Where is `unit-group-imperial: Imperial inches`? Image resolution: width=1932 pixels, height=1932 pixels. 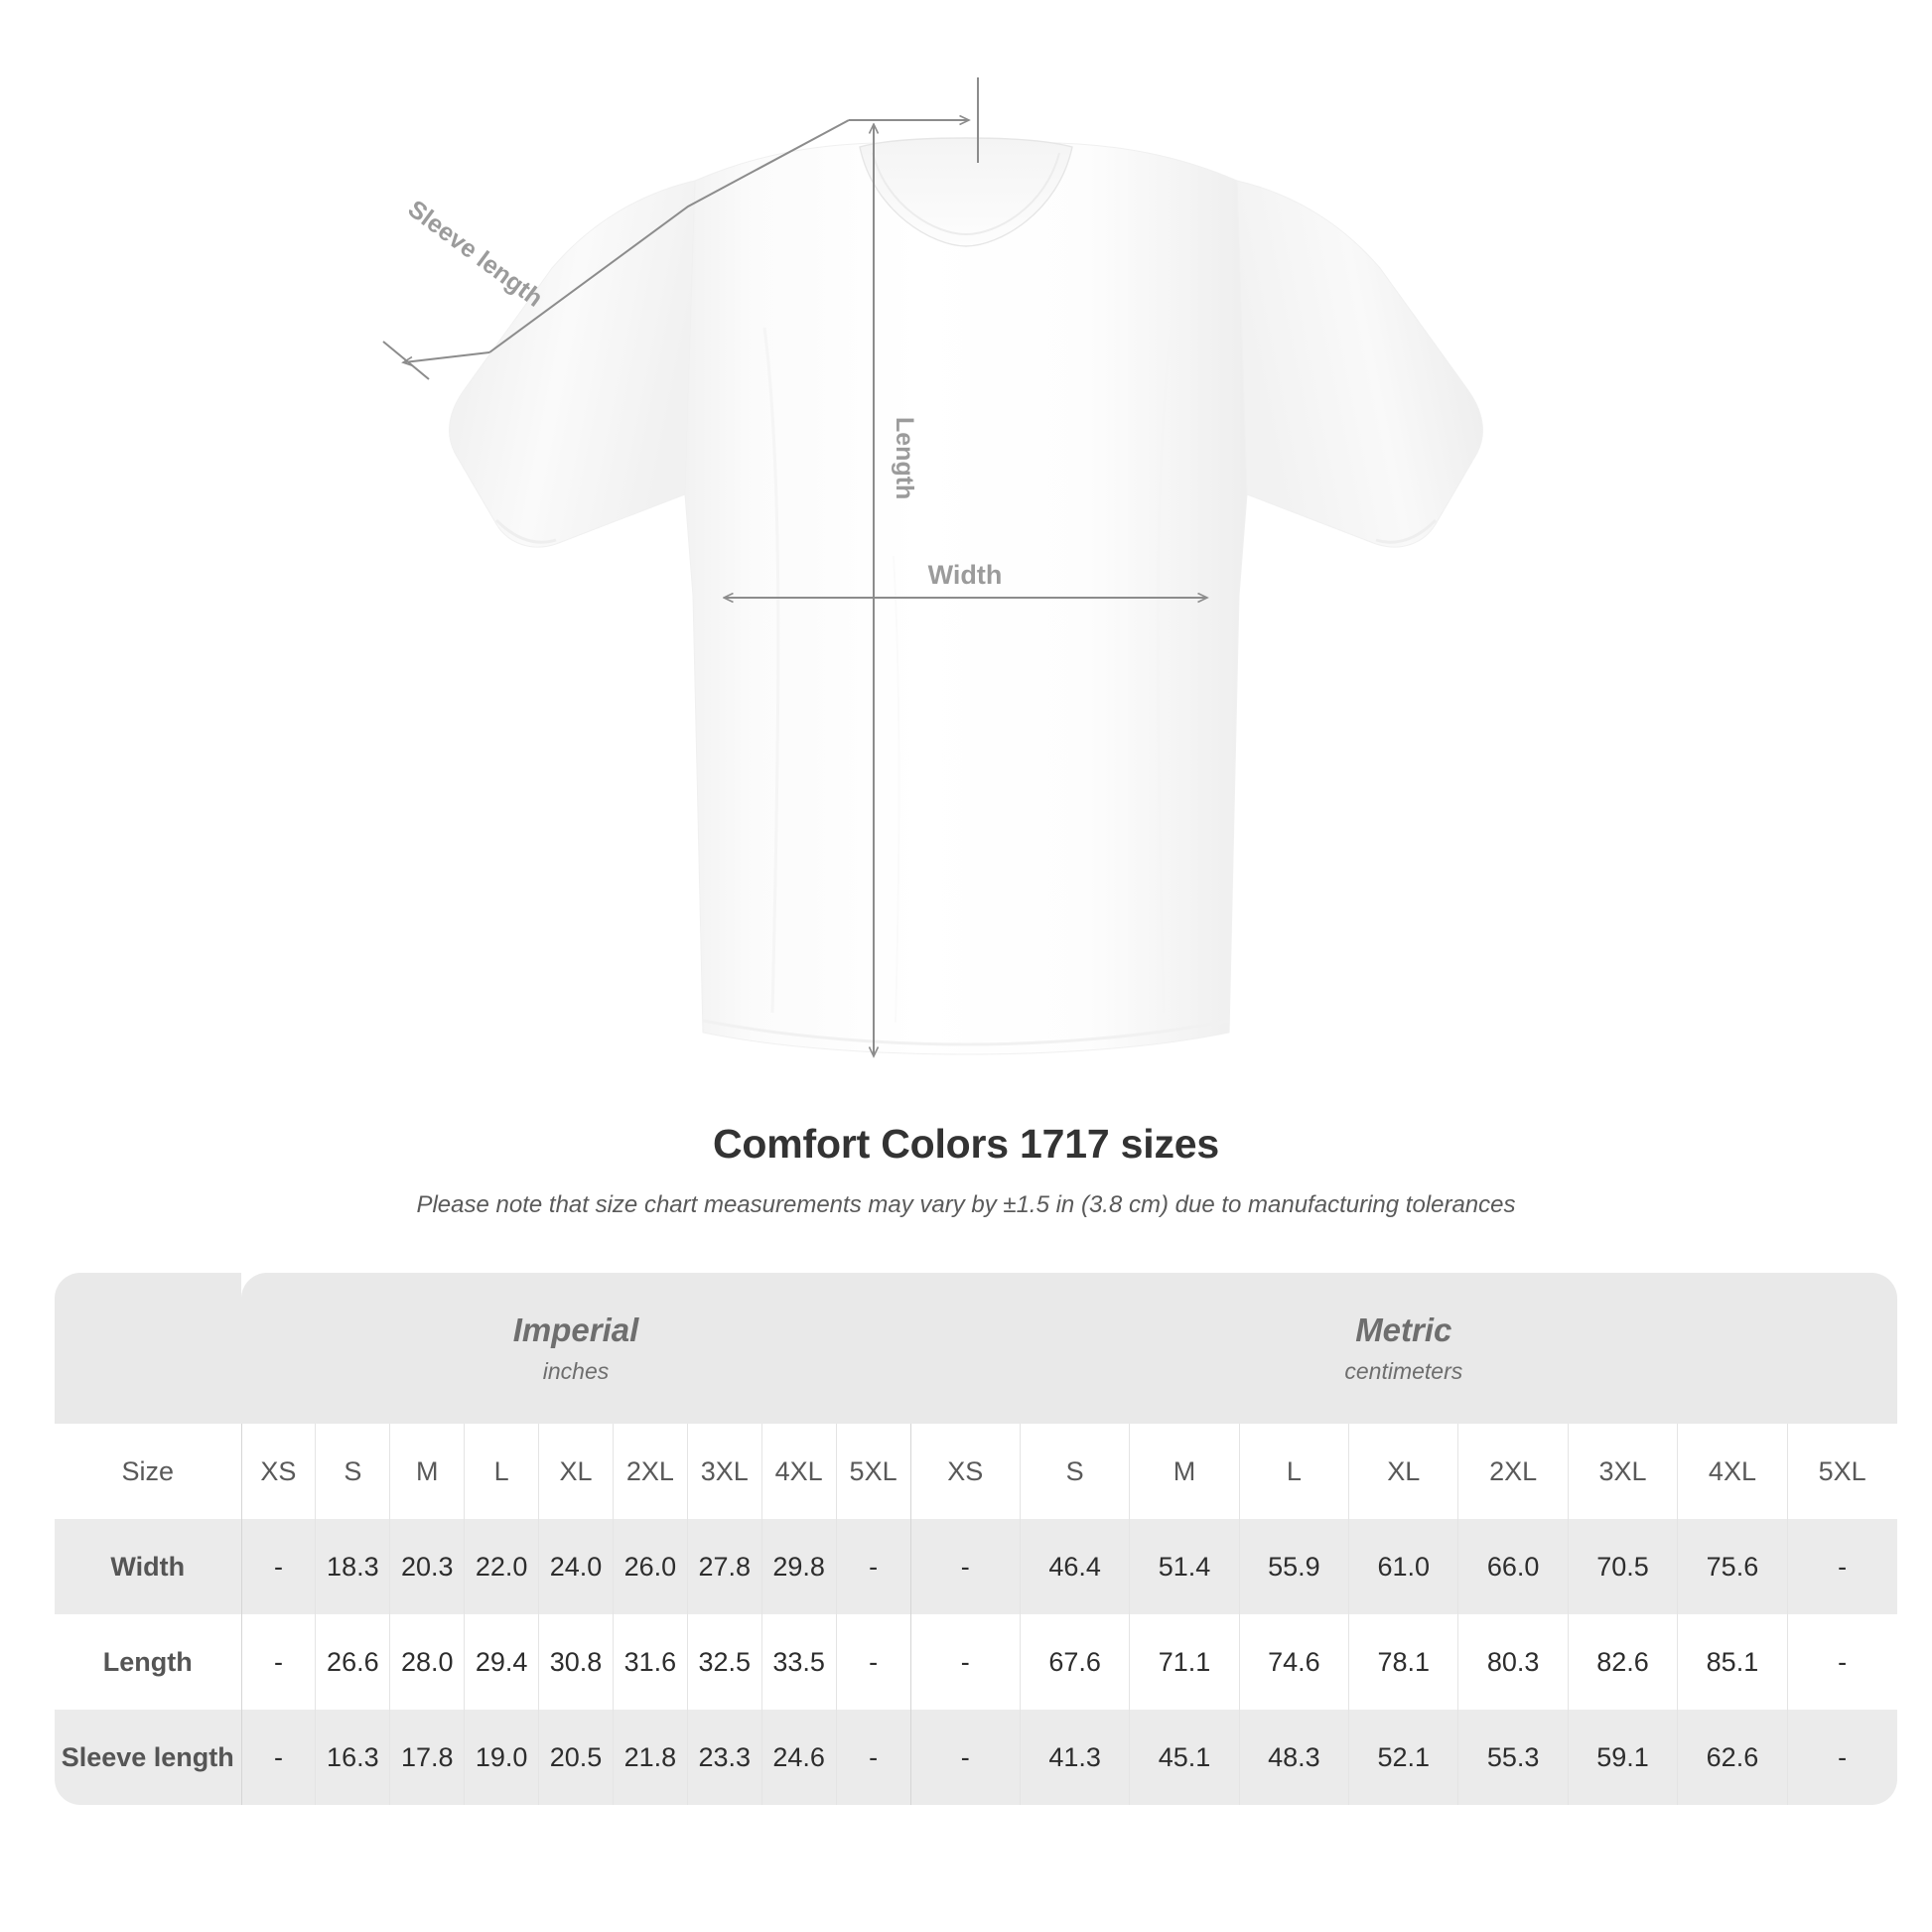
unit-group-imperial: Imperial inches is located at coordinates (576, 1348).